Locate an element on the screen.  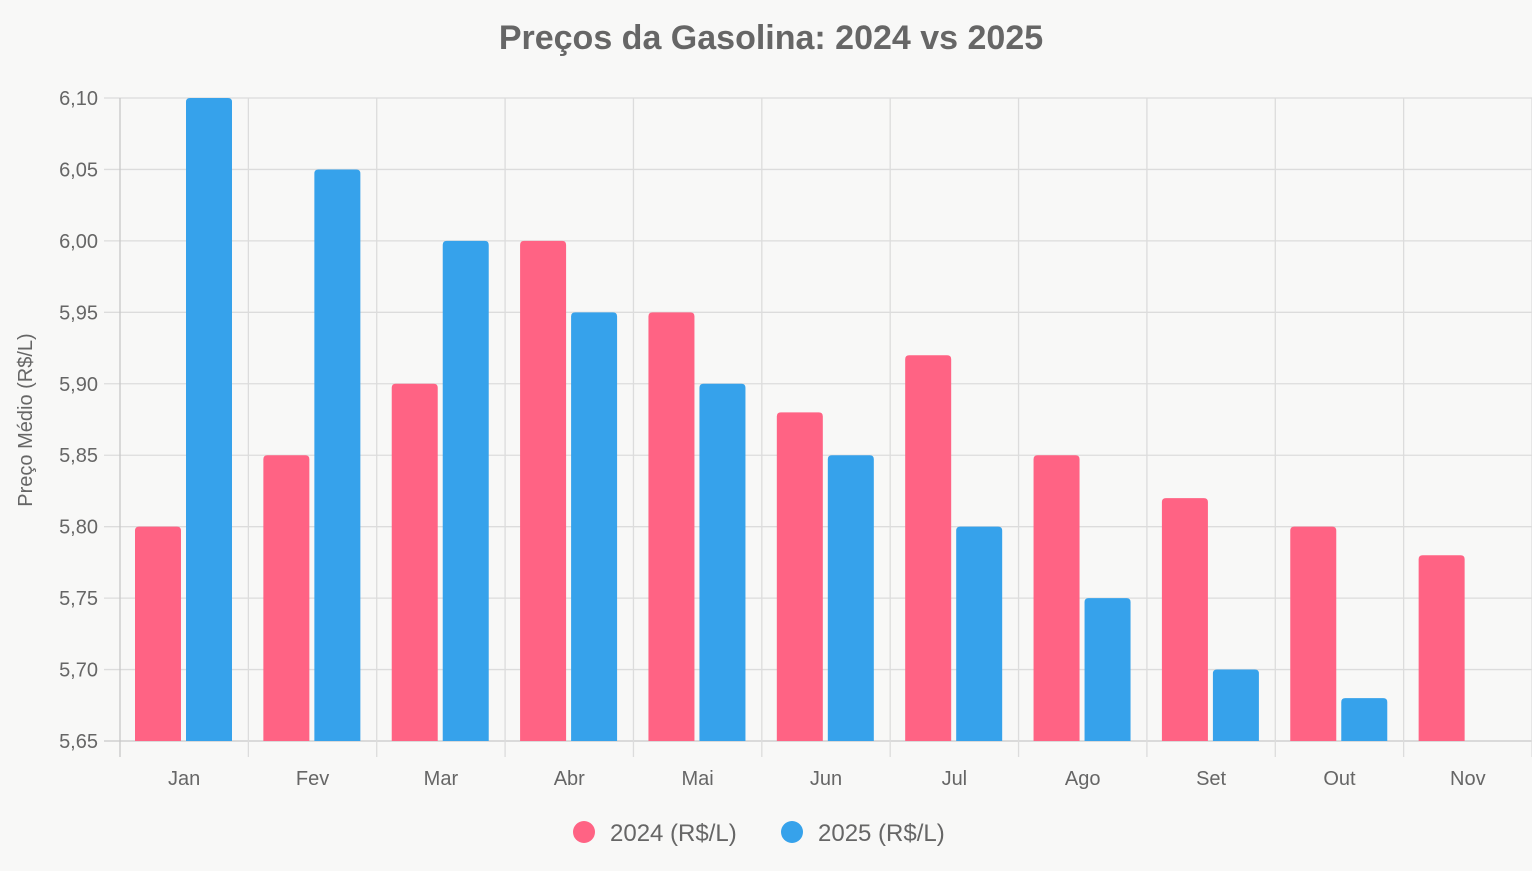
x-tick-label: Abr is located at coordinates (569, 779).